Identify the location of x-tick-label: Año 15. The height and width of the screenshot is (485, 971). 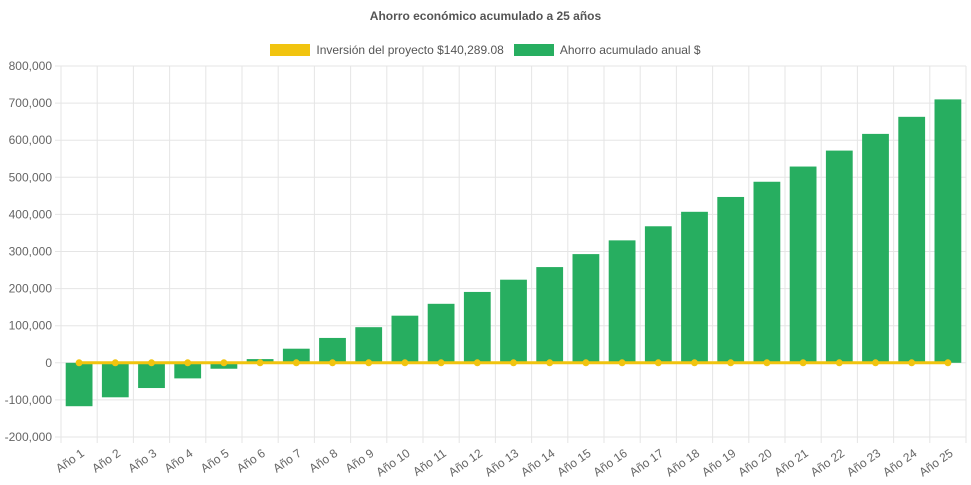
(573, 462).